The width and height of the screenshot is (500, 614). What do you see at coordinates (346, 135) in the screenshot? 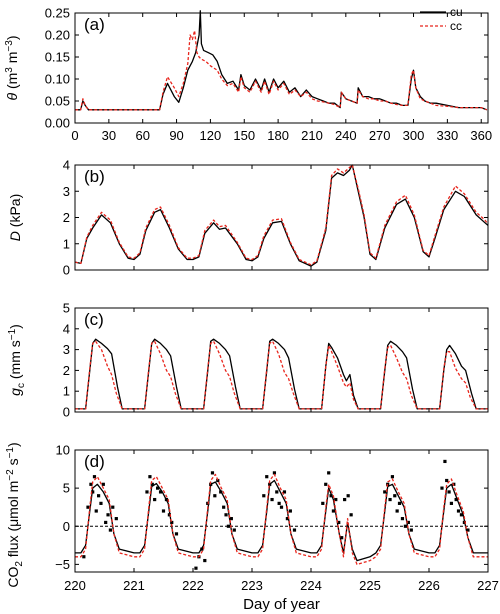
I see `x-tick-label: 240` at bounding box center [346, 135].